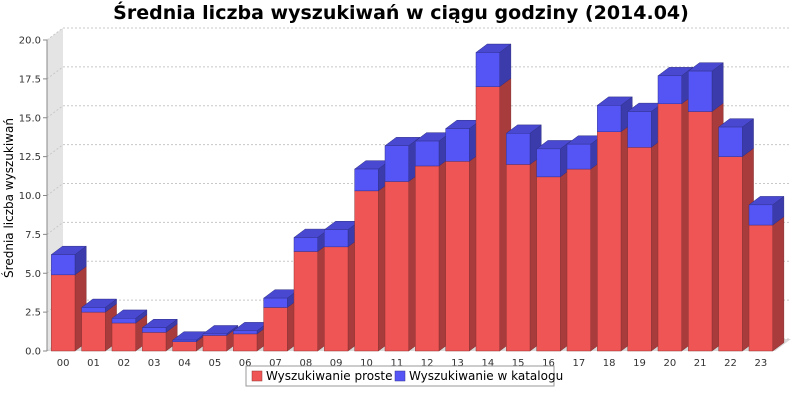 Image resolution: width=800 pixels, height=400 pixels. What do you see at coordinates (700, 363) in the screenshot?
I see `x-tick-label: 21` at bounding box center [700, 363].